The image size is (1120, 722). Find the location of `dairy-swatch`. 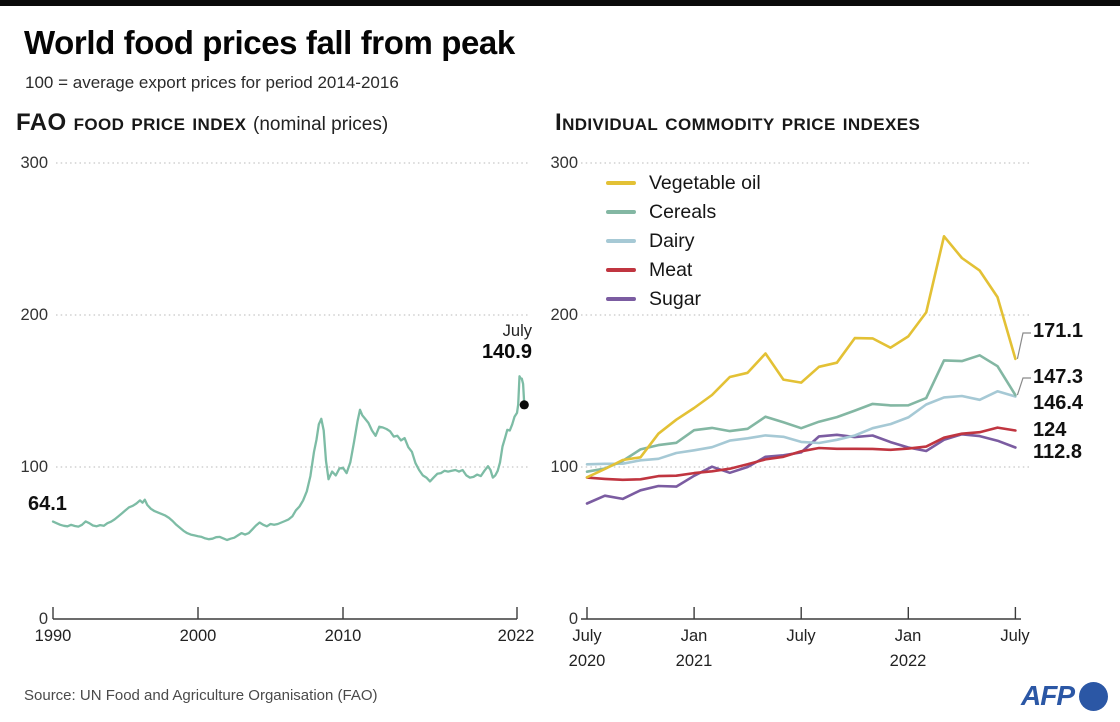

dairy-swatch is located at coordinates (621, 241).